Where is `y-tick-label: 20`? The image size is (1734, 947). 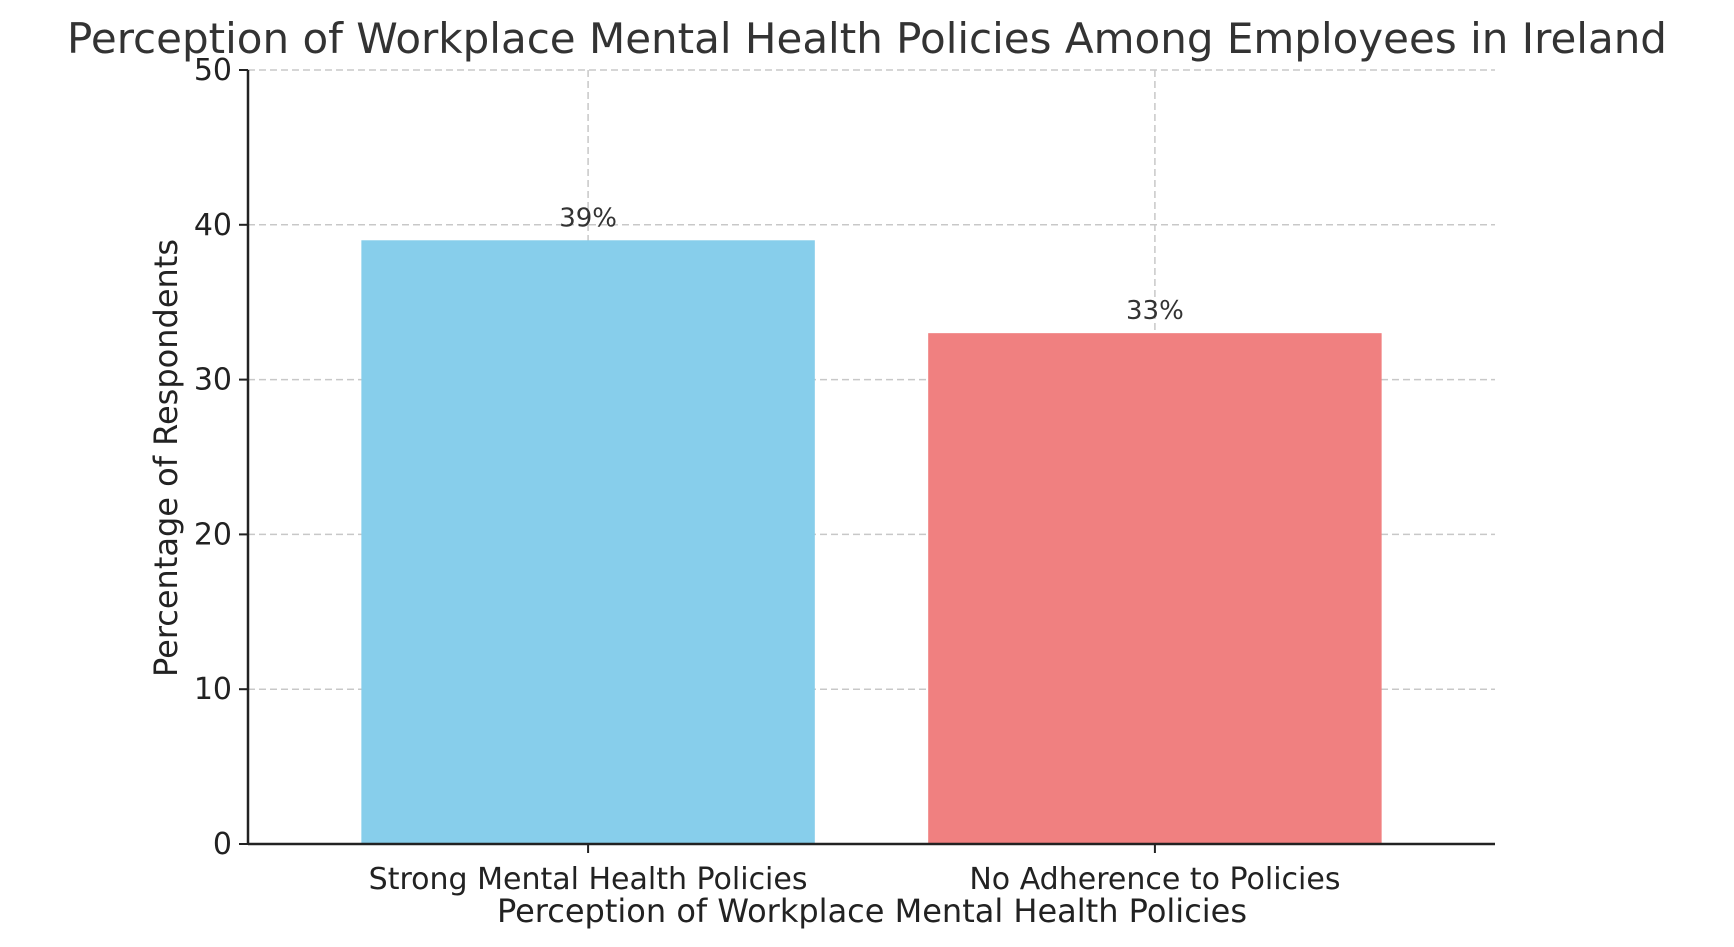 y-tick-label: 20 is located at coordinates (213, 534).